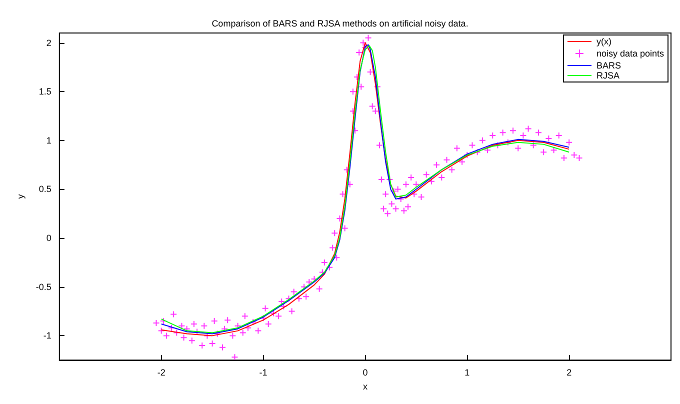 This screenshot has height=404, width=680. What do you see at coordinates (340, 23) in the screenshot?
I see `chart-title: Comparison of BARS and RJSA methods on artificial noisy data.` at bounding box center [340, 23].